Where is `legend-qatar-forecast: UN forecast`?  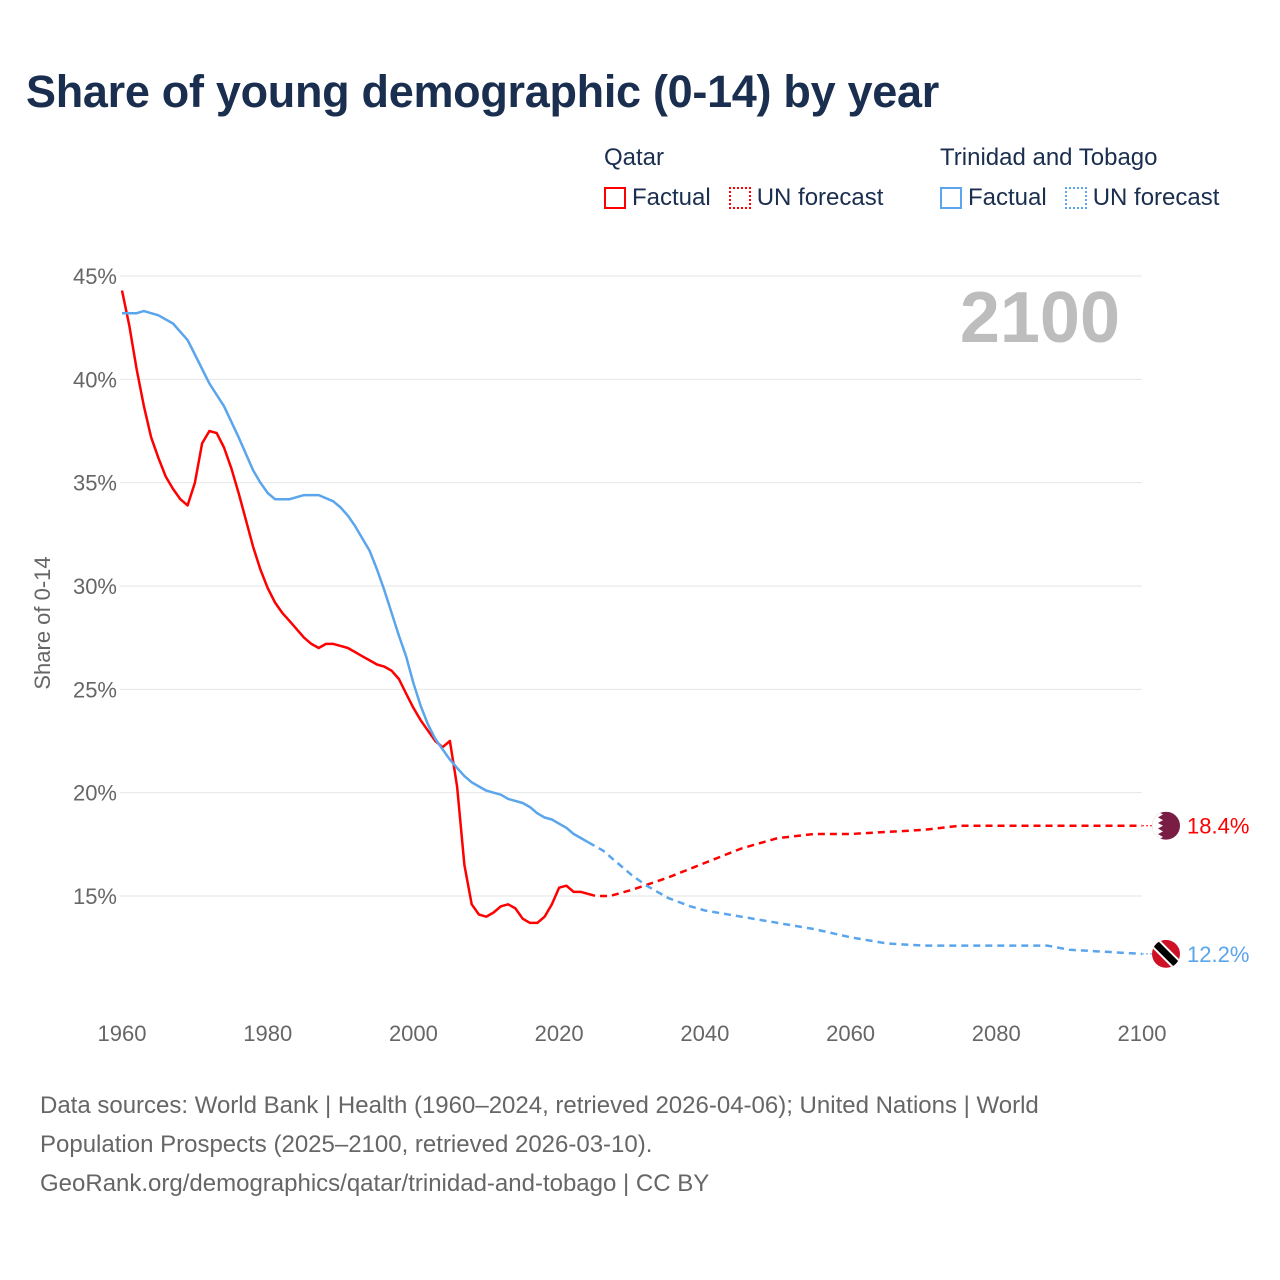 legend-qatar-forecast: UN forecast is located at coordinates (806, 198).